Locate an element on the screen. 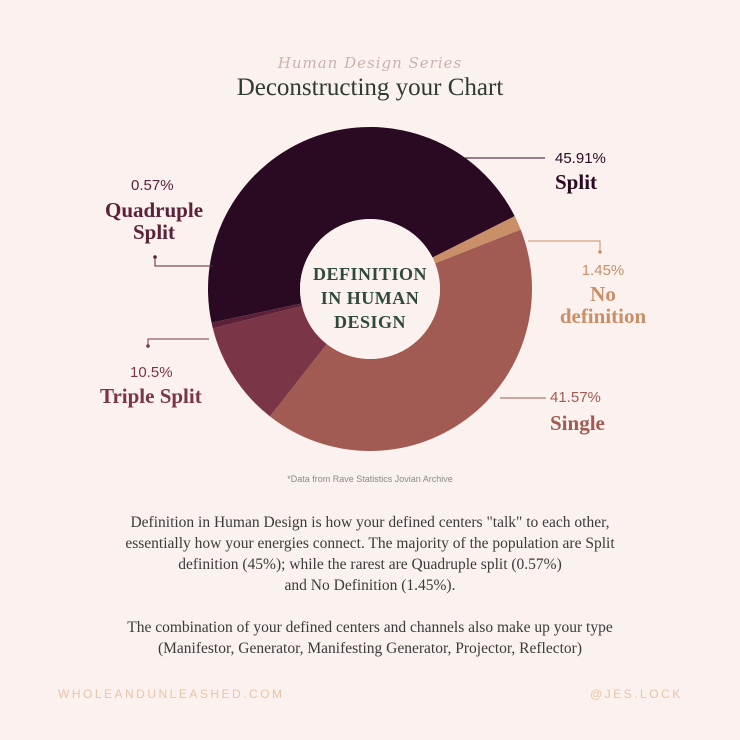 The width and height of the screenshot is (740, 740). center-line-2: IN HUMAN is located at coordinates (370, 298).